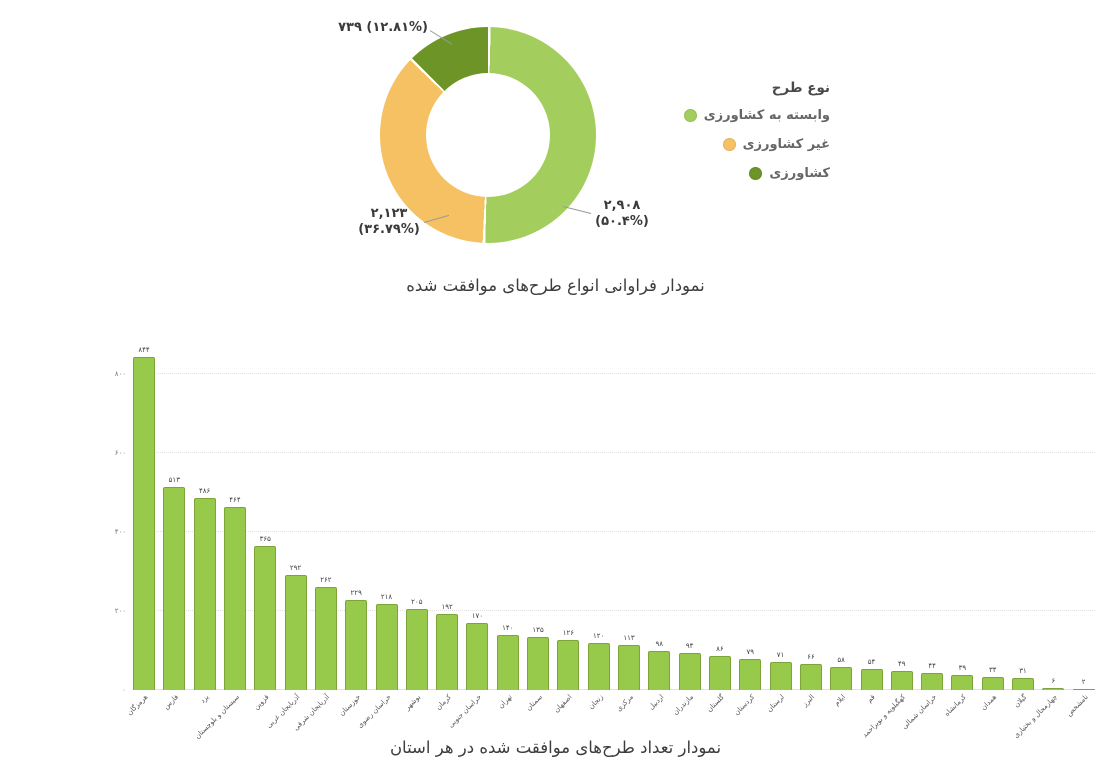  Describe the element at coordinates (595, 702) in the screenshot. I see `bar-x-label: زنجان` at that location.